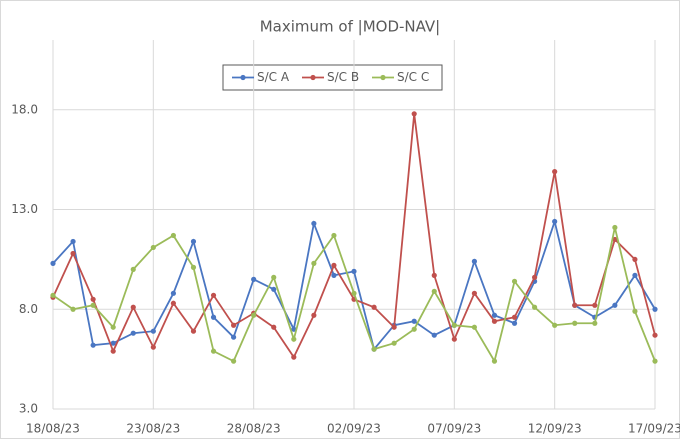 Image resolution: width=680 pixels, height=439 pixels. I want to click on x-tick-label: 12/09/23, so click(555, 429).